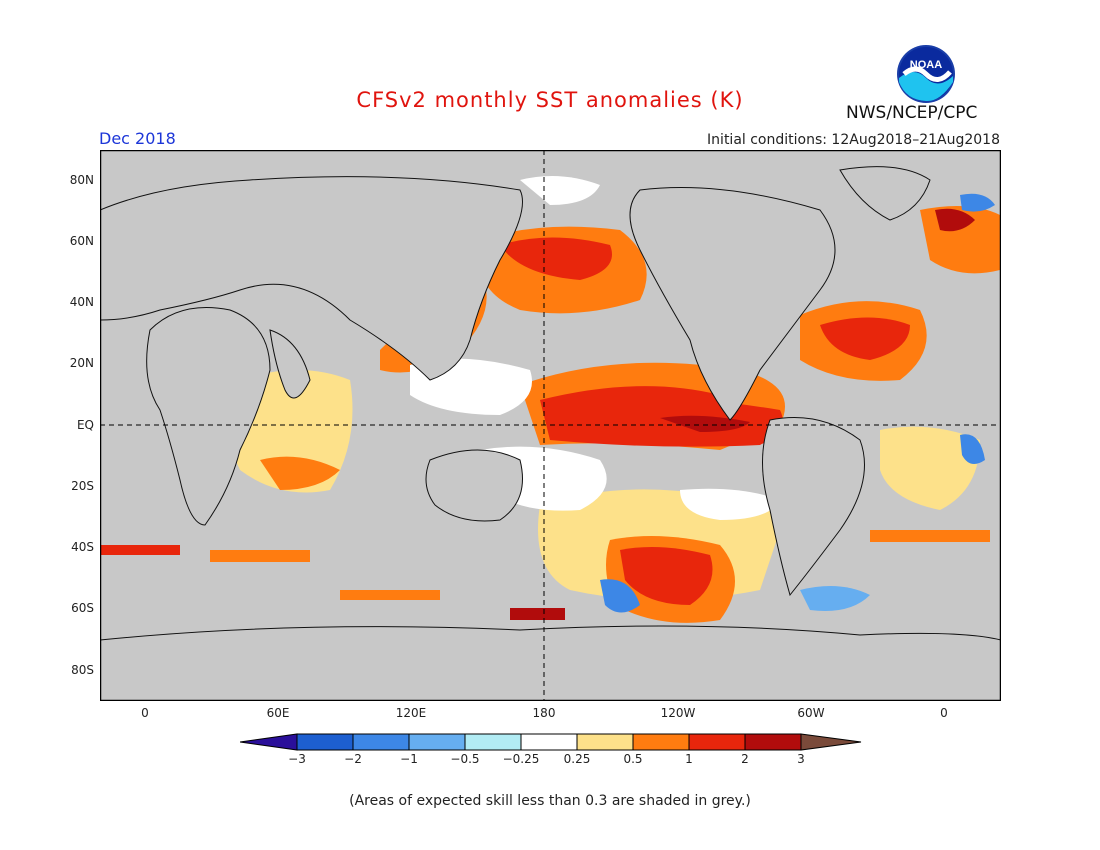 The height and width of the screenshot is (850, 1100). I want to click on org-label: NWS/NCEP/CPC, so click(912, 113).